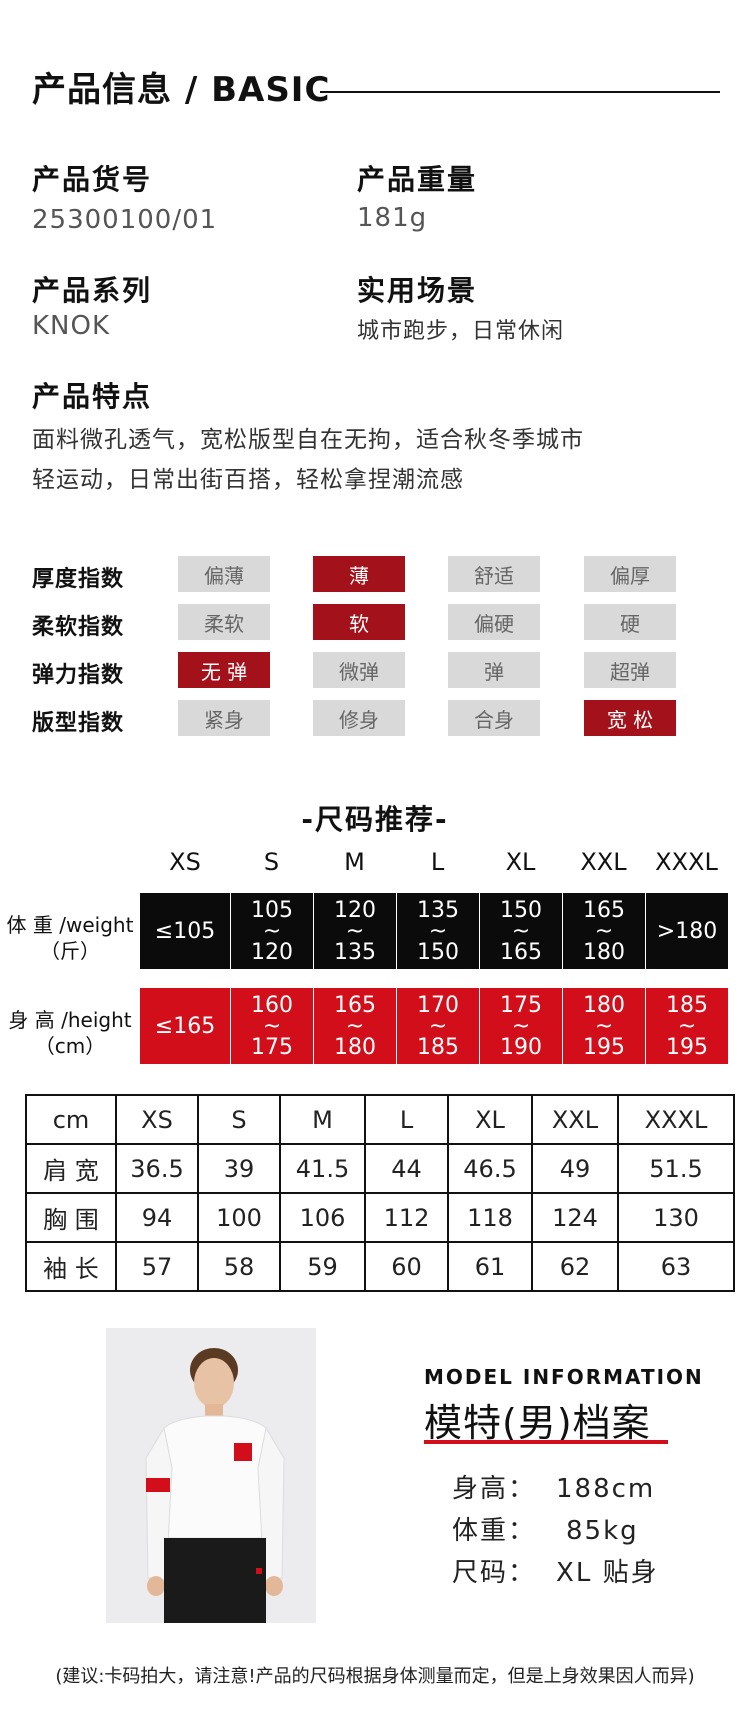 The width and height of the screenshot is (750, 1715). What do you see at coordinates (308, 440) in the screenshot?
I see `features-line-1: 面料微孔透气，宽松版型自在无拘，适合秋冬季城市` at bounding box center [308, 440].